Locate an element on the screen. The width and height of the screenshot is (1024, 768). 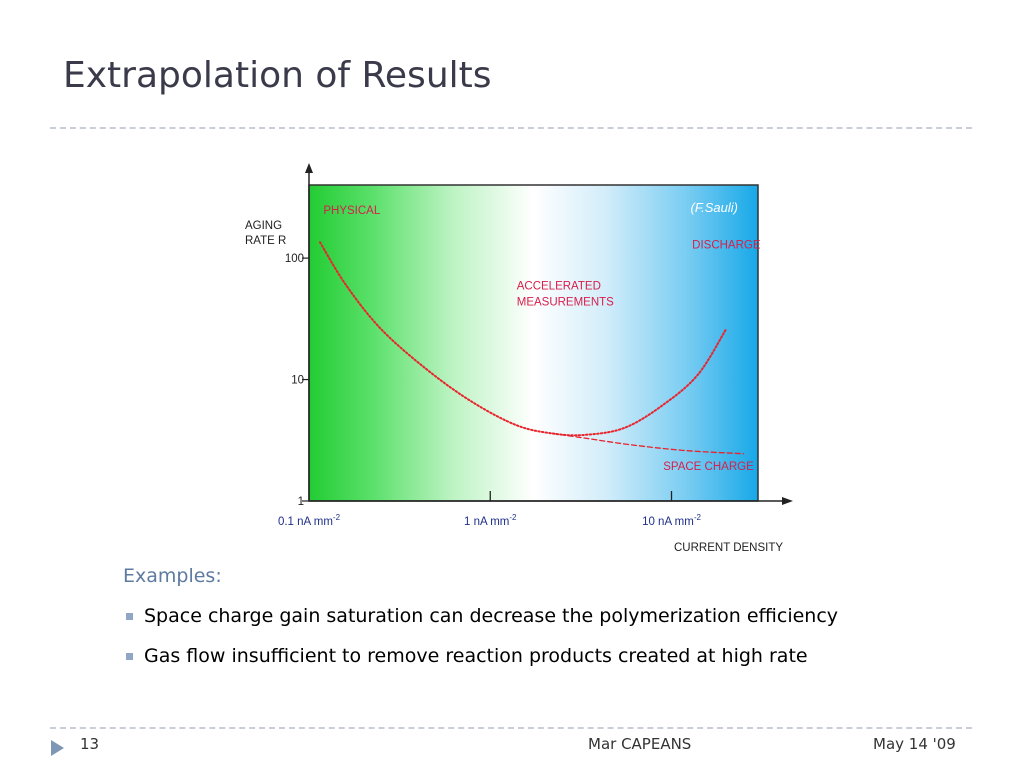
examples-heading: Examples: is located at coordinates (172, 576).